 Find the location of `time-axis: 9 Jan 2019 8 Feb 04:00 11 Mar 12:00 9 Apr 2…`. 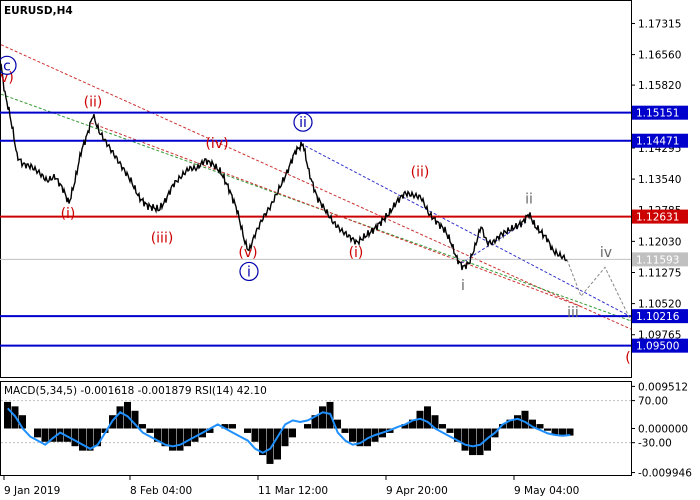

time-axis: 9 Jan 2019 8 Feb 04:00 11 Mar 12:00 9 Apr 2… is located at coordinates (291, 486).